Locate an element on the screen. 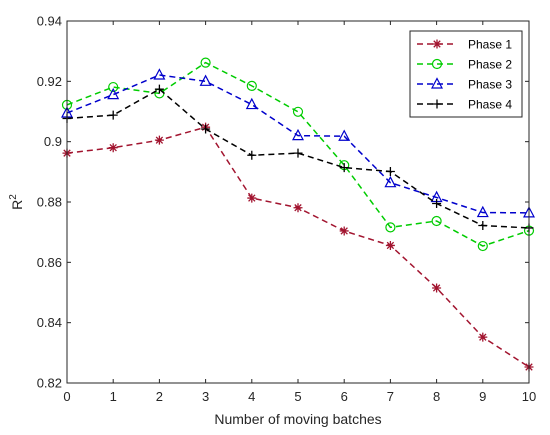  y-axis-title: R2 is located at coordinates (16, 202).